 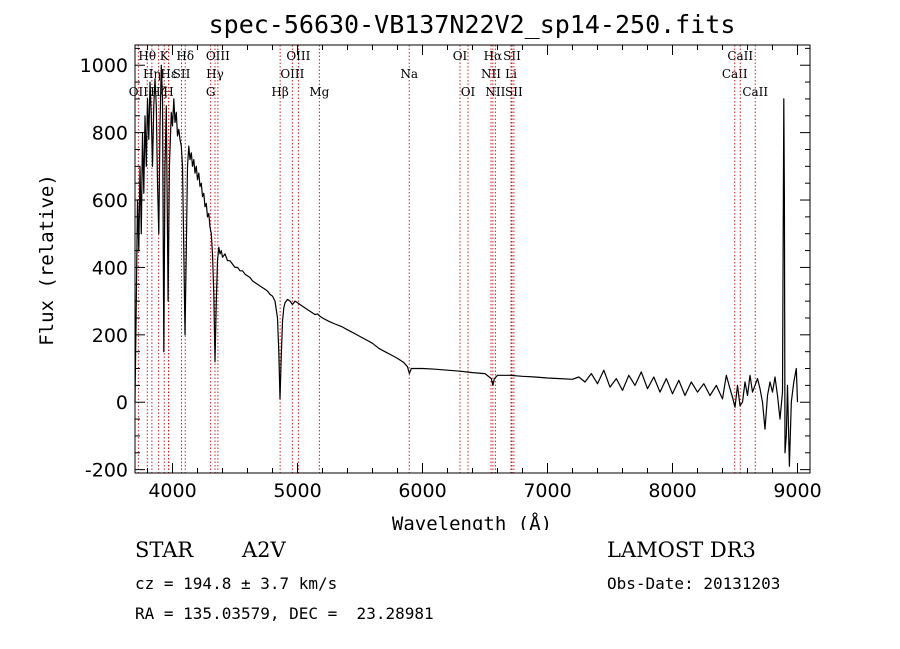 What do you see at coordinates (110, 134) in the screenshot?
I see `y-tick-label: 800` at bounding box center [110, 134].